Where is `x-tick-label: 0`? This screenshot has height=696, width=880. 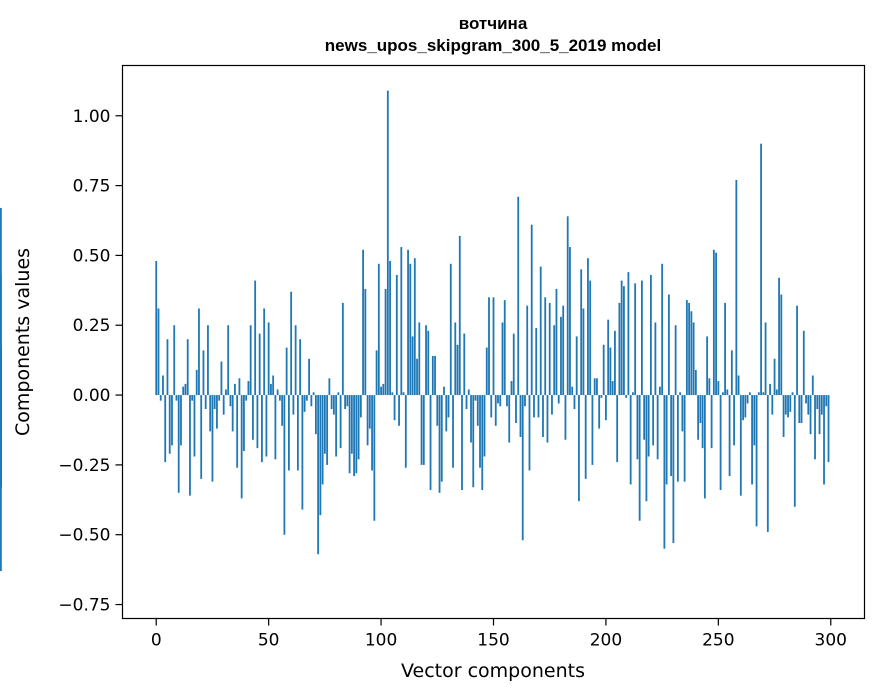 x-tick-label: 0 is located at coordinates (156, 641).